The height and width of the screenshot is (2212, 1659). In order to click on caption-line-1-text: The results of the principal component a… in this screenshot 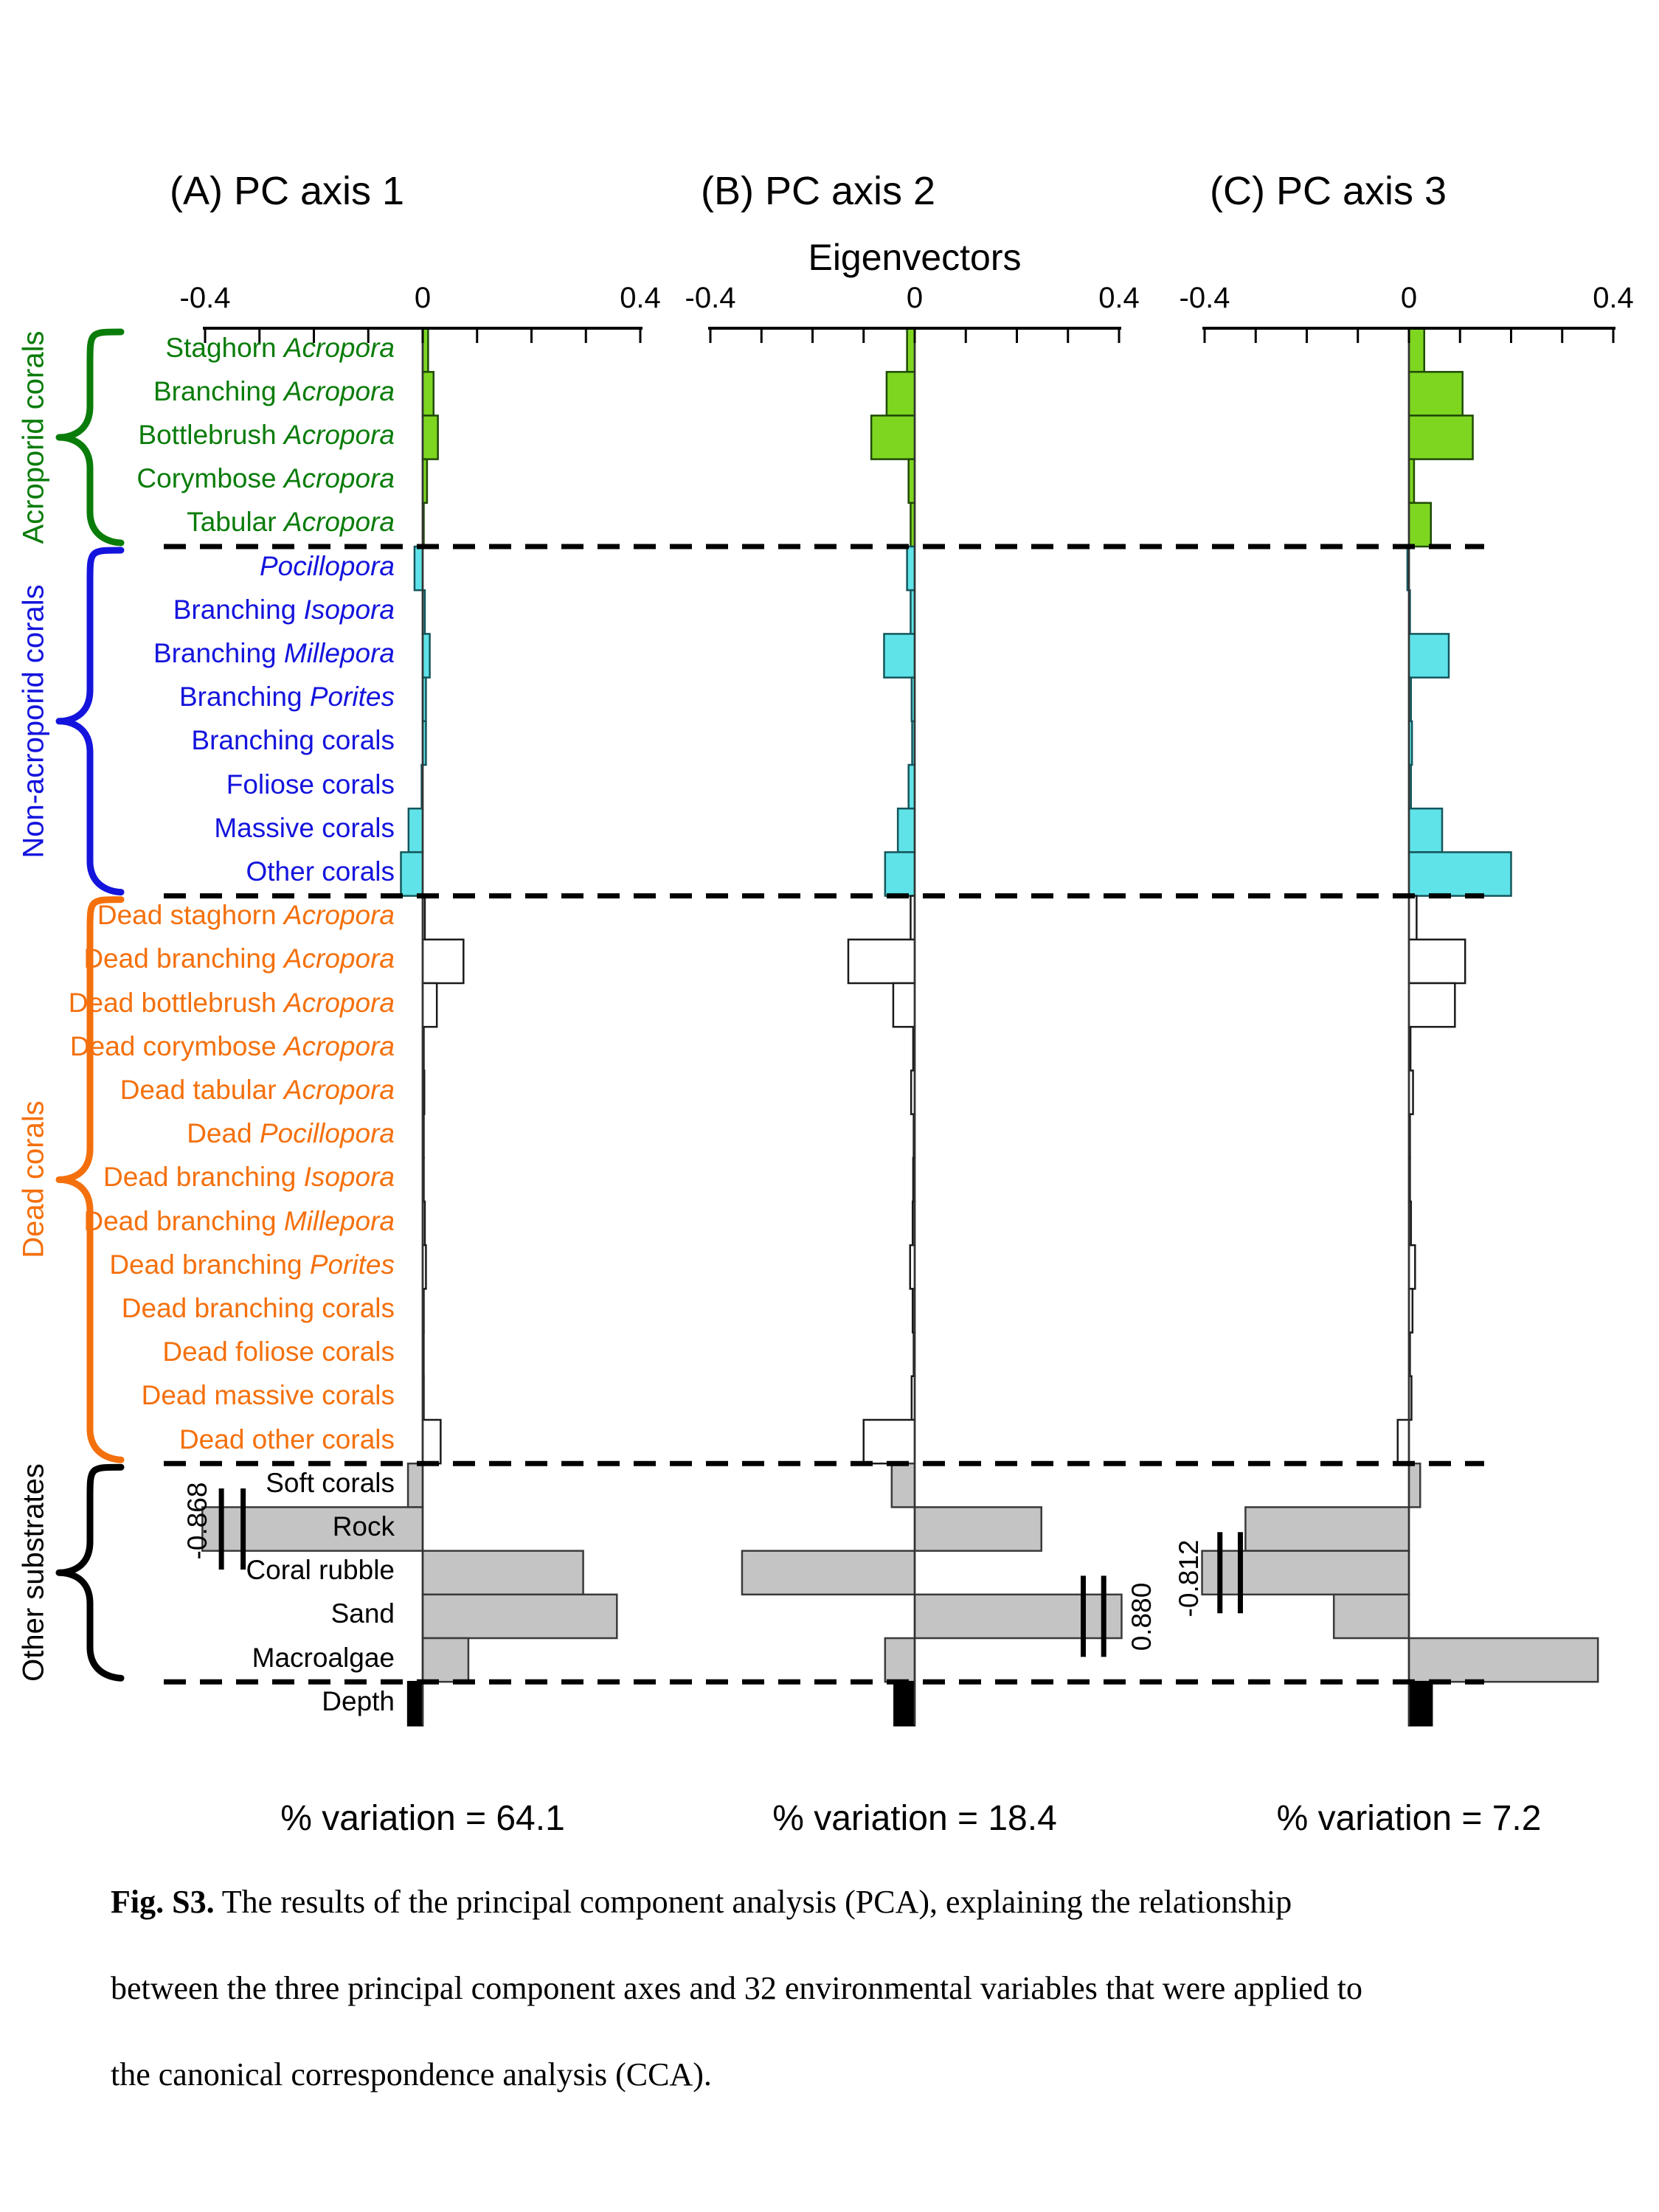, I will do `click(753, 1902)`.